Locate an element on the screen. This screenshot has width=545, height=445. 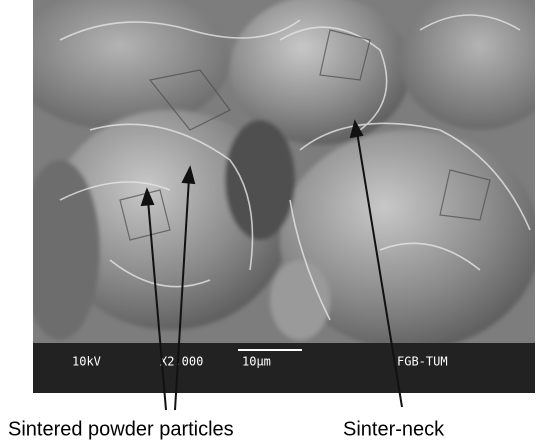
info-bar is located at coordinates (284, 368).